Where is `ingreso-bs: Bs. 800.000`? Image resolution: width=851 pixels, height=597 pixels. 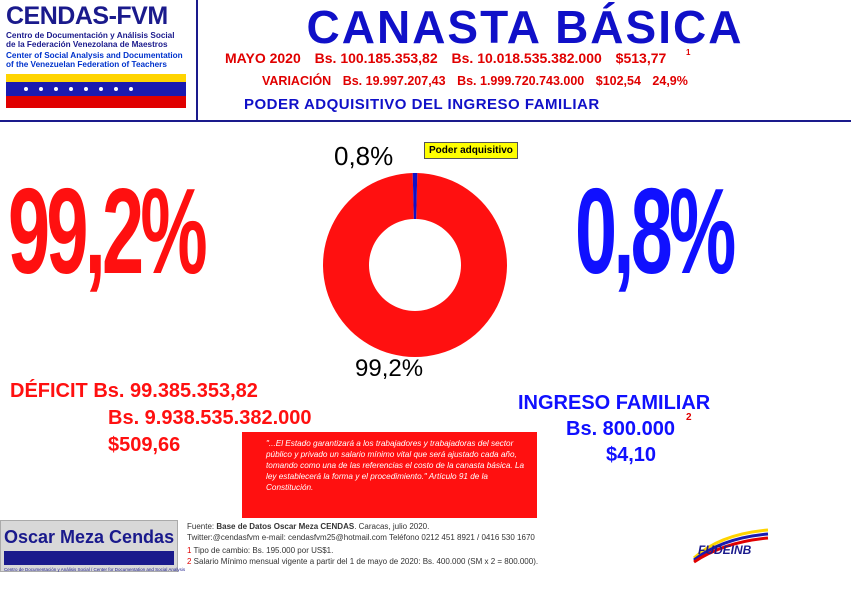
ingreso-bs: Bs. 800.000 is located at coordinates (620, 429).